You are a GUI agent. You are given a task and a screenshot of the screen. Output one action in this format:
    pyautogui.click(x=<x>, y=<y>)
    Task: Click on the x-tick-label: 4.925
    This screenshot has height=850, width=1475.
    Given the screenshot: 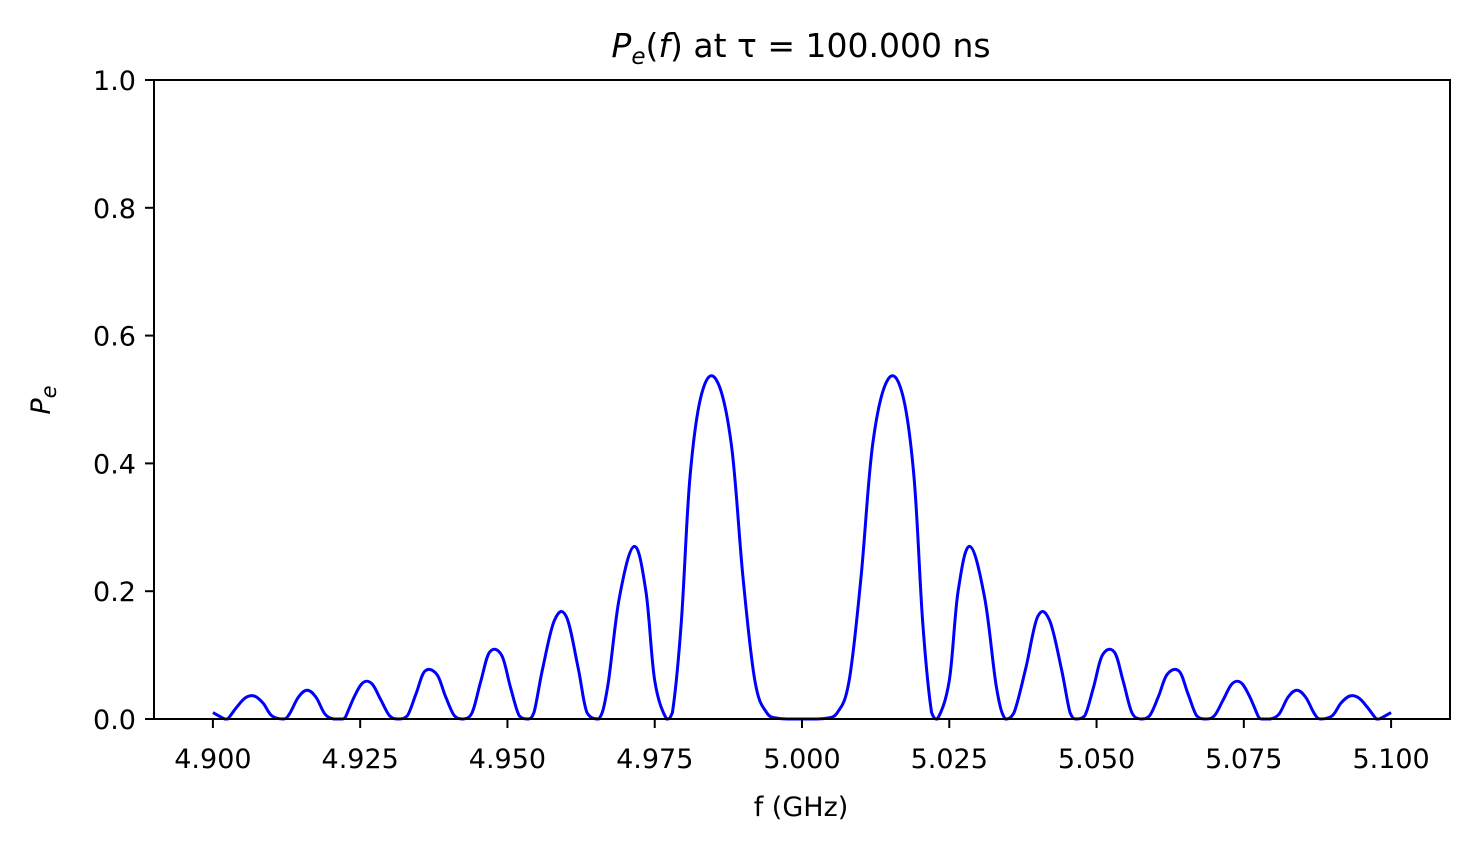 What is the action you would take?
    pyautogui.click(x=360, y=759)
    